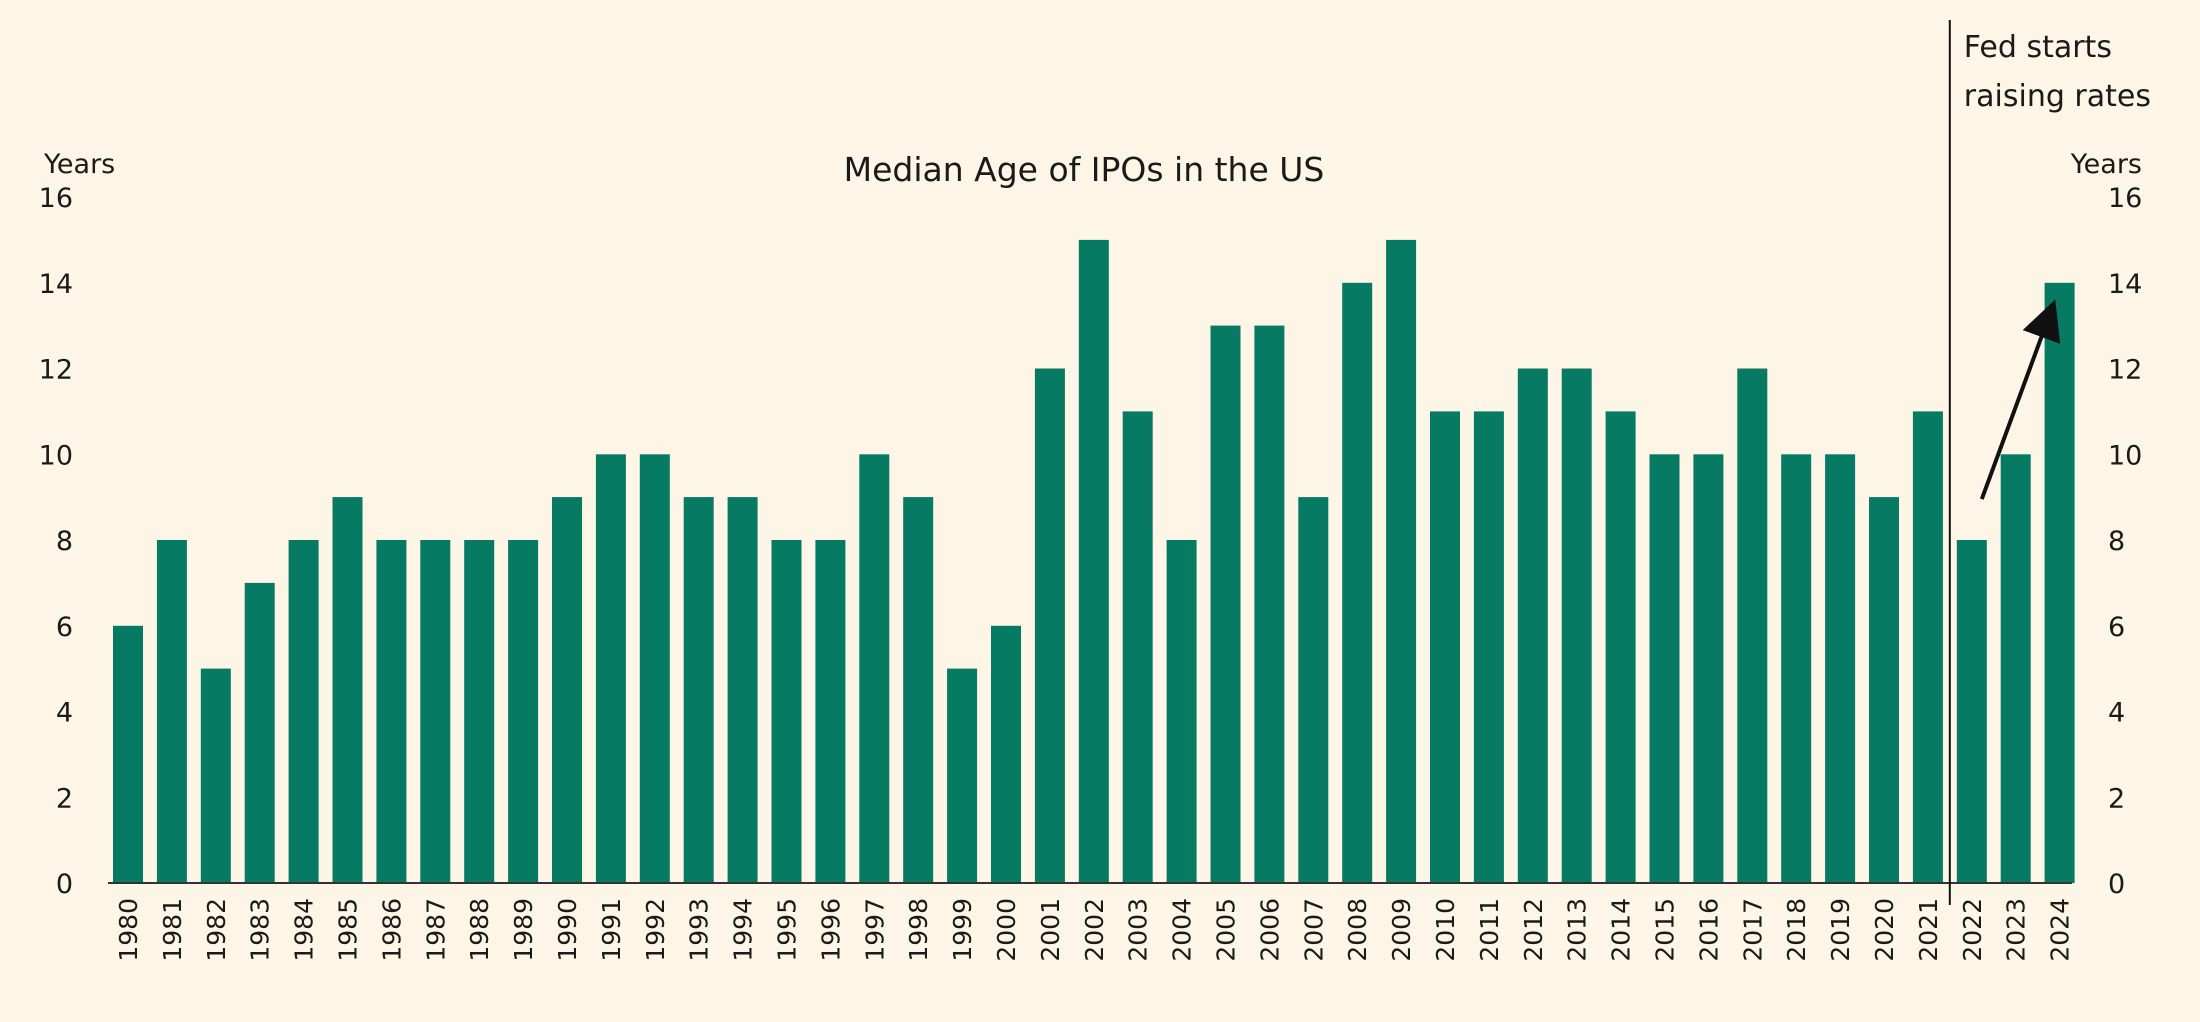 This screenshot has height=1022, width=2200. I want to click on y-tick-left-4: 4, so click(64, 713).